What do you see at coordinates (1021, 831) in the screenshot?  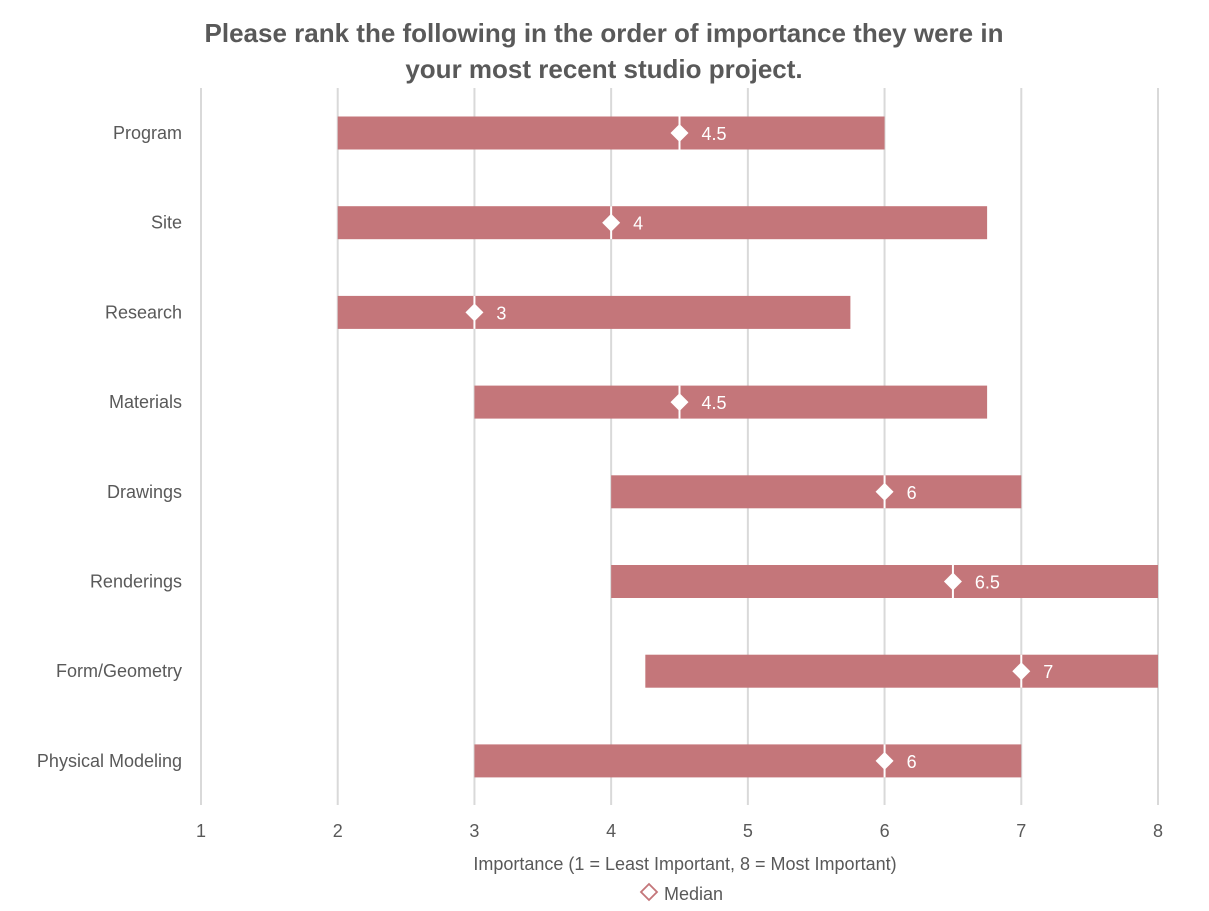 I see `x-tick-label: 7` at bounding box center [1021, 831].